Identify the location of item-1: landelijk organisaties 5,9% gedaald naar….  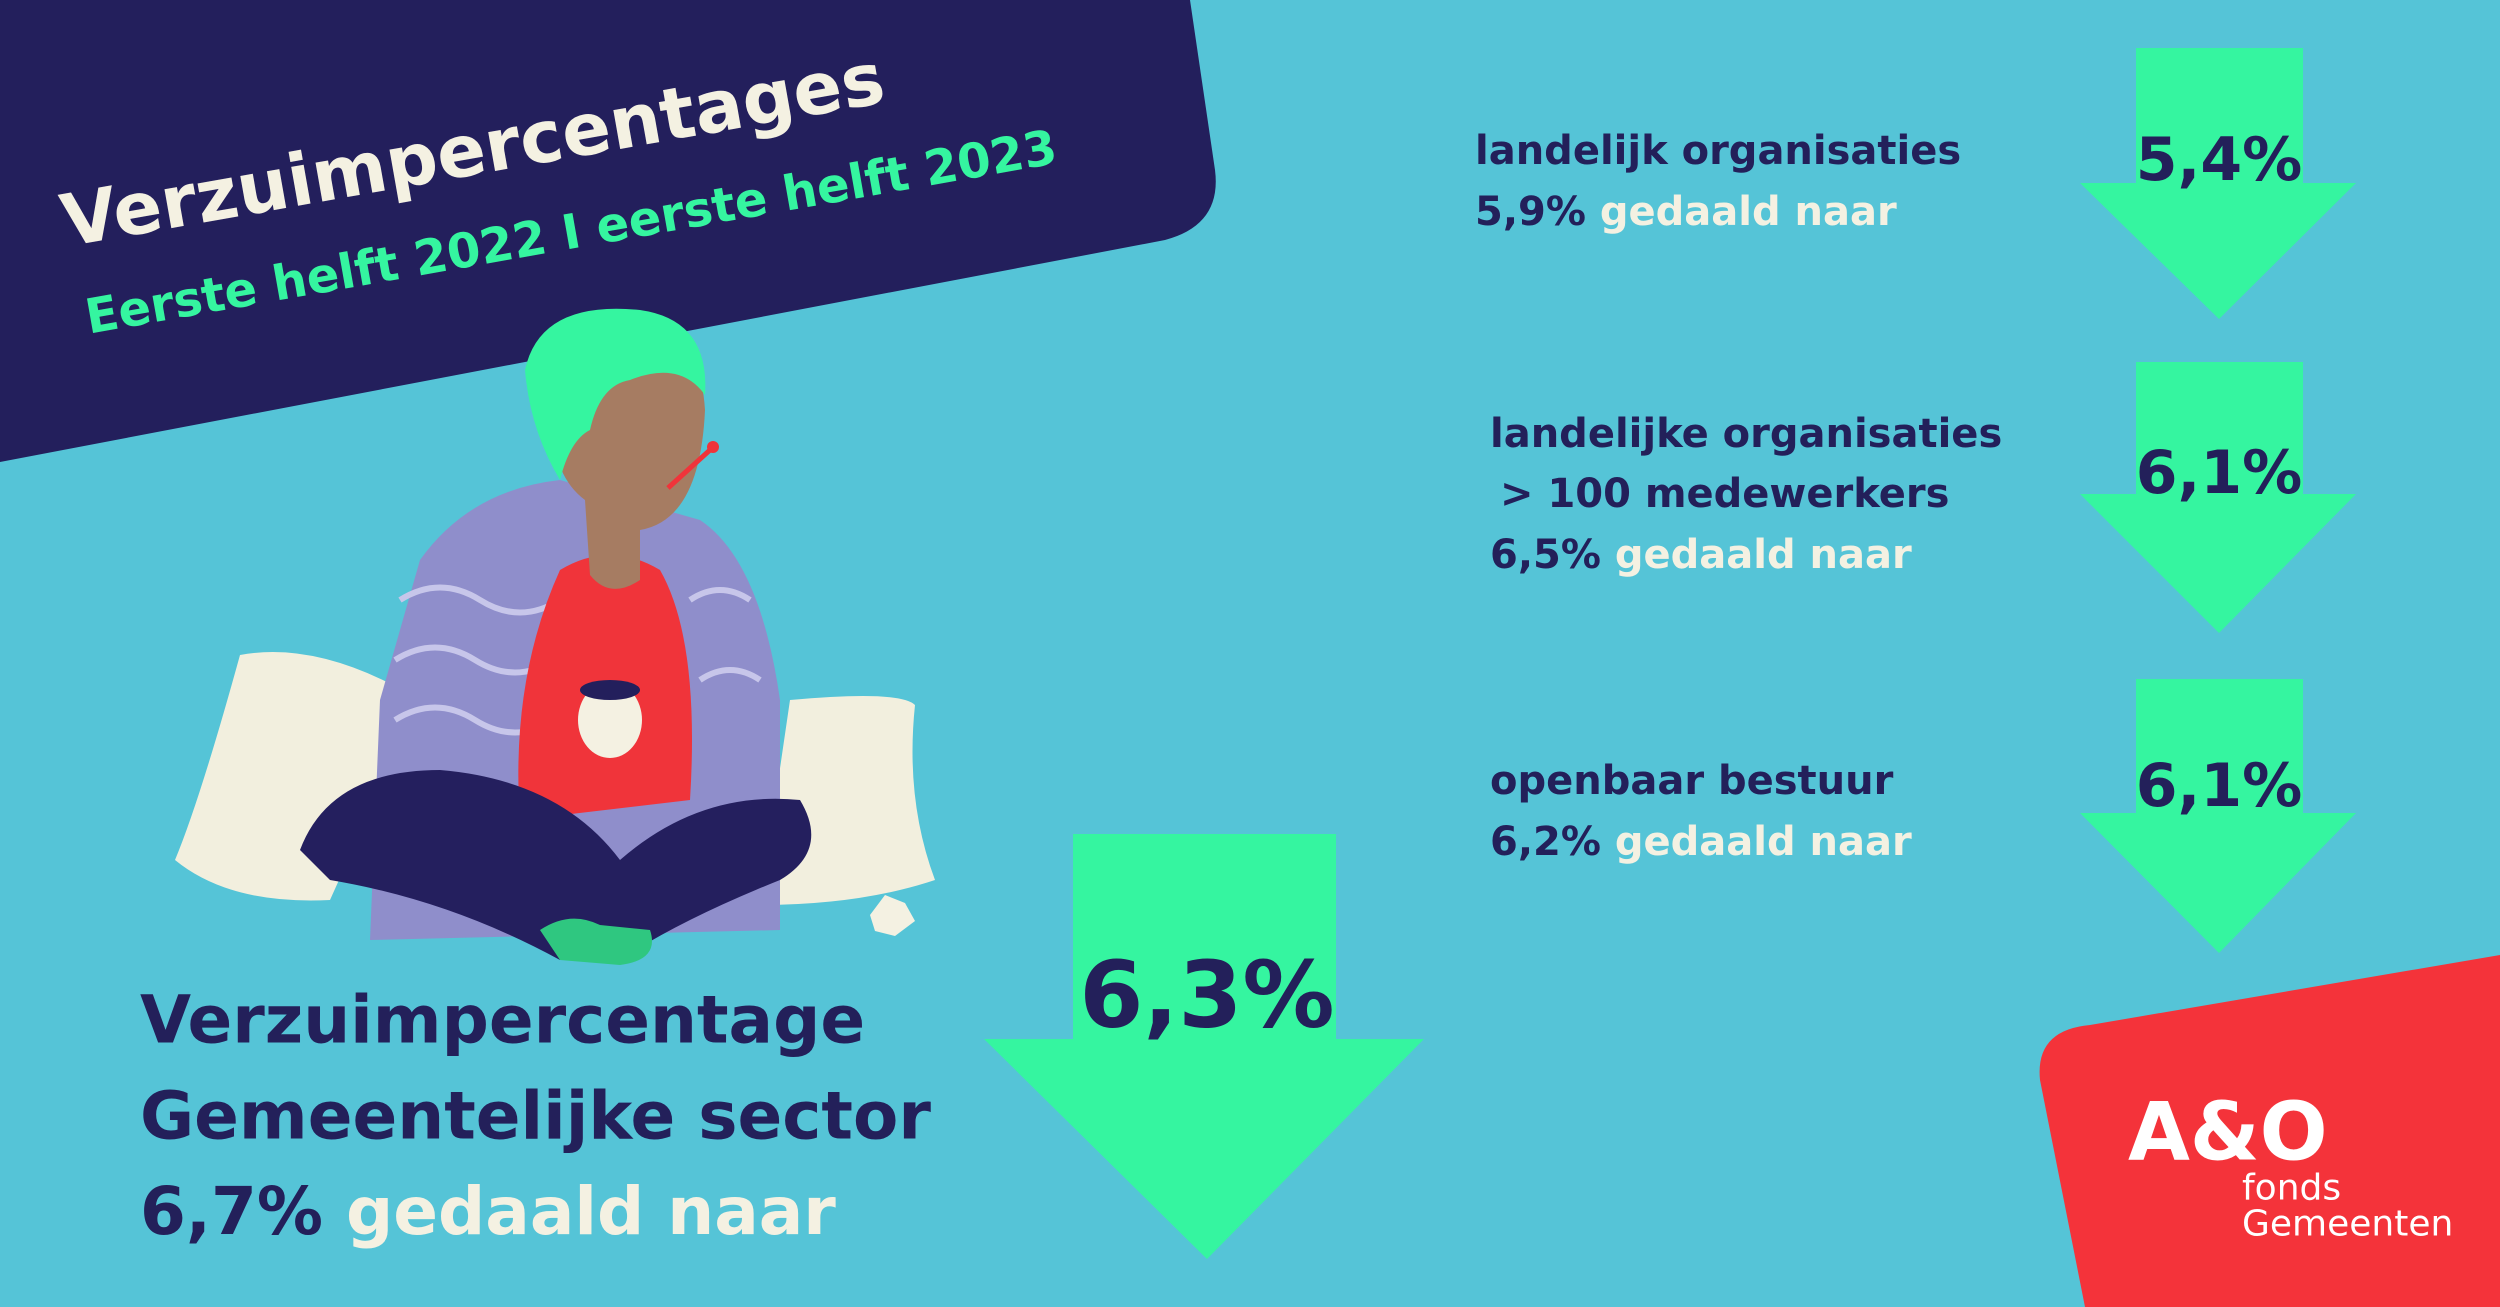
(1915, 183).